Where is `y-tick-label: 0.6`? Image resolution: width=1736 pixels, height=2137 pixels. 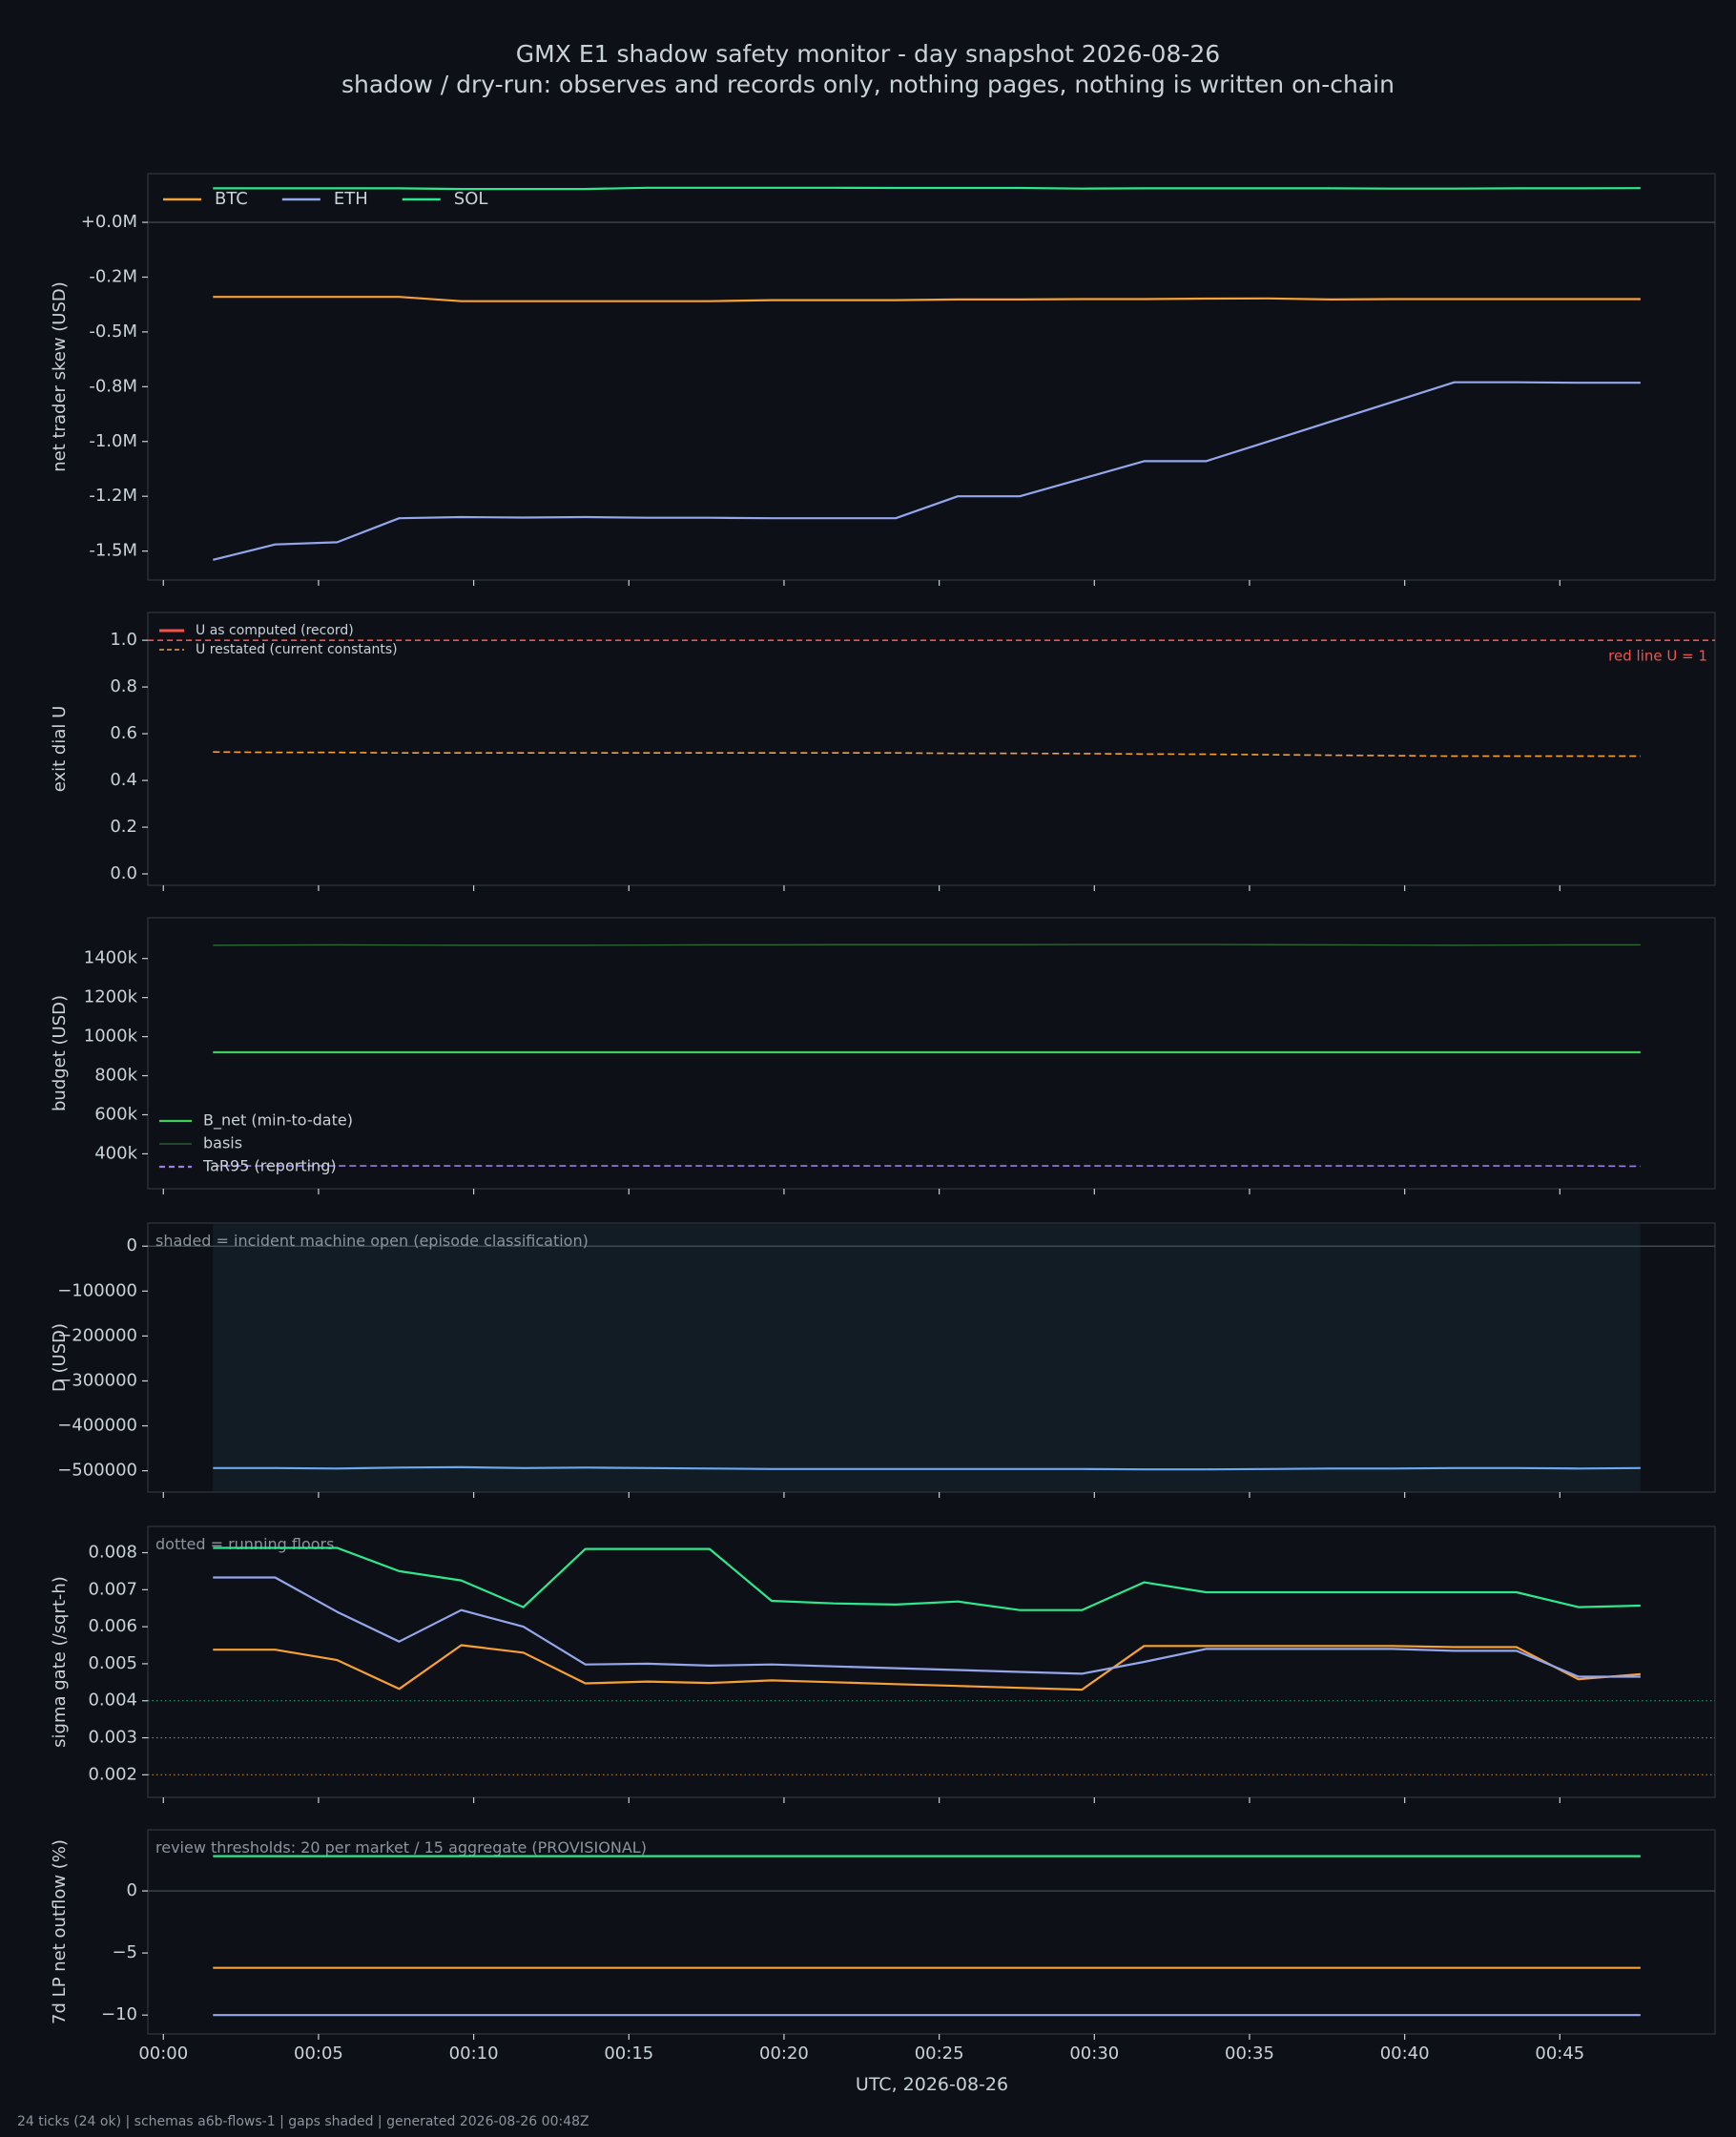 y-tick-label: 0.6 is located at coordinates (123, 733).